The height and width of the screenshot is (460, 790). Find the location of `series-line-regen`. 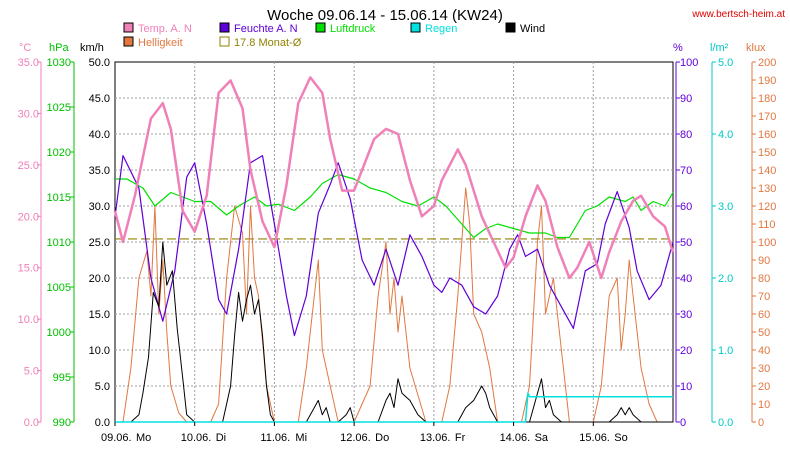

series-line-regen is located at coordinates (394, 407).